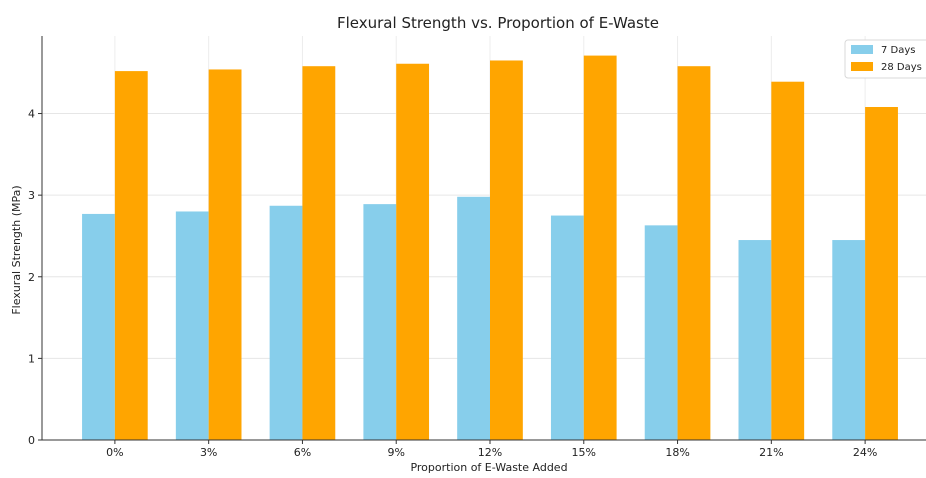  Describe the element at coordinates (31, 114) in the screenshot. I see `y-tick-label: 4` at that location.